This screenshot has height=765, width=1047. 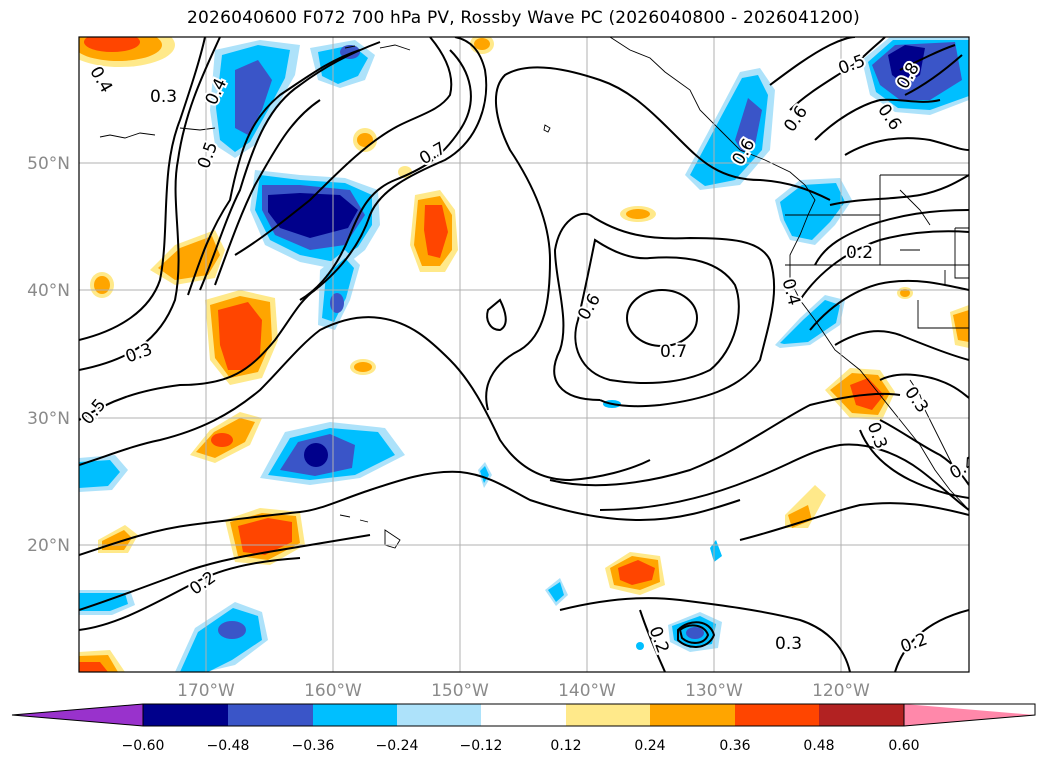 I want to click on contour-label: 0.2, so click(x=859, y=253).